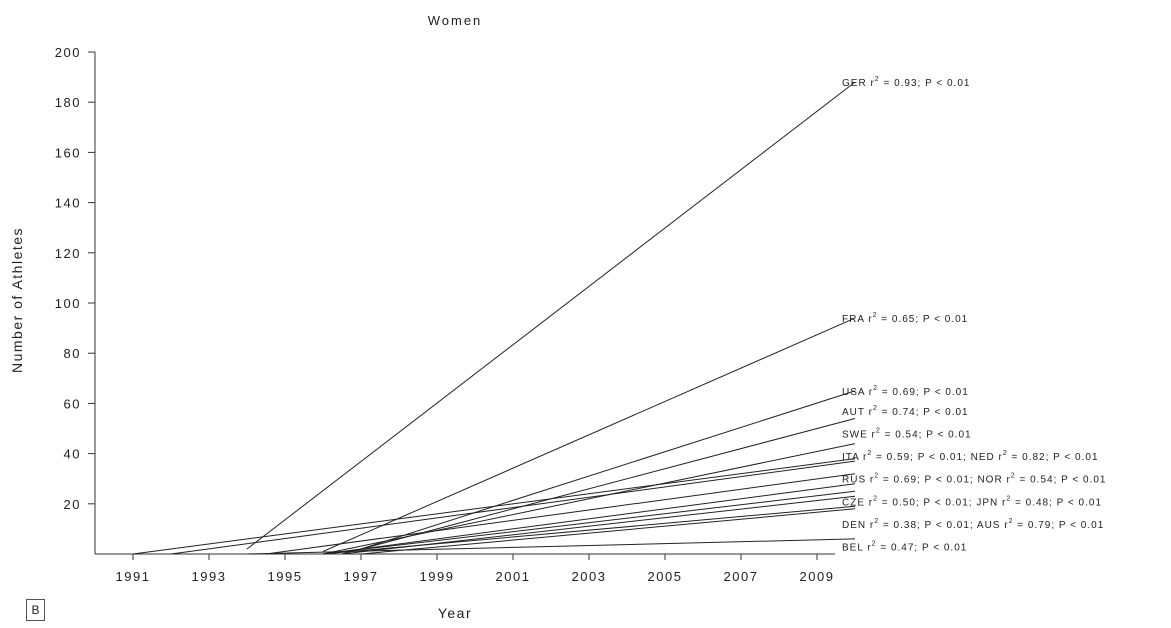 The width and height of the screenshot is (1171, 628). Describe the element at coordinates (17, 300) in the screenshot. I see `y-axis-label: Number of Athletes` at that location.